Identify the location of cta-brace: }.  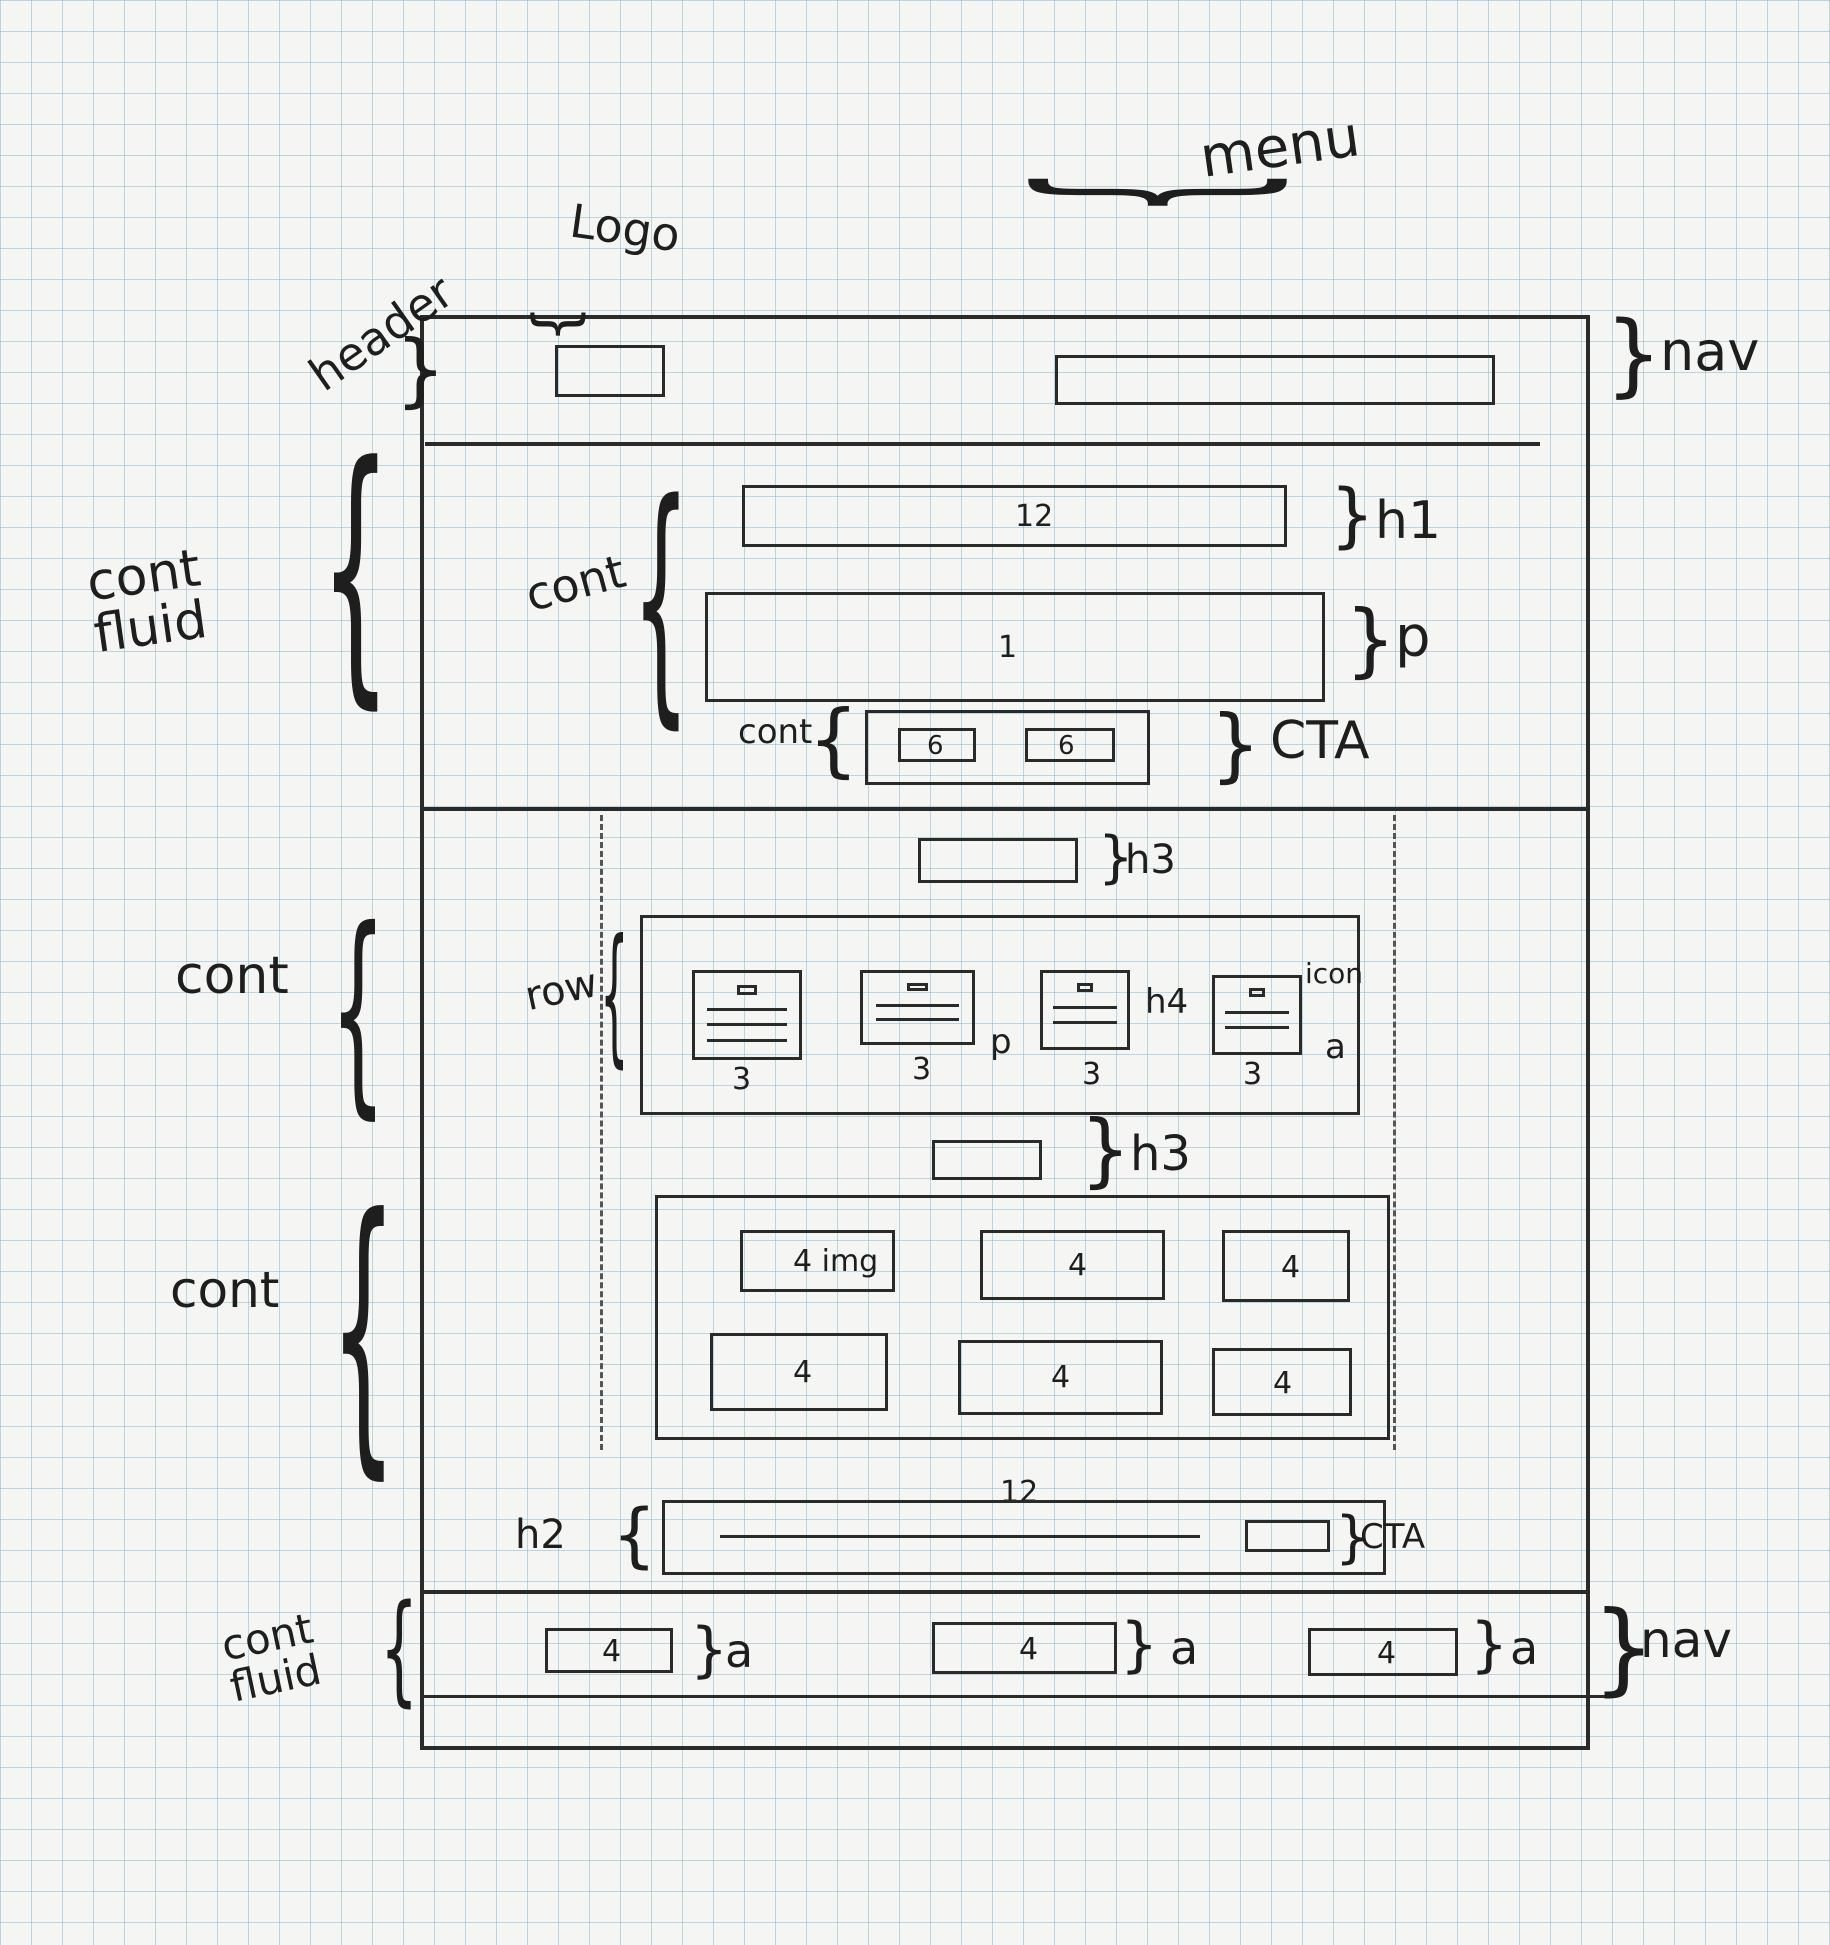
(1235, 744).